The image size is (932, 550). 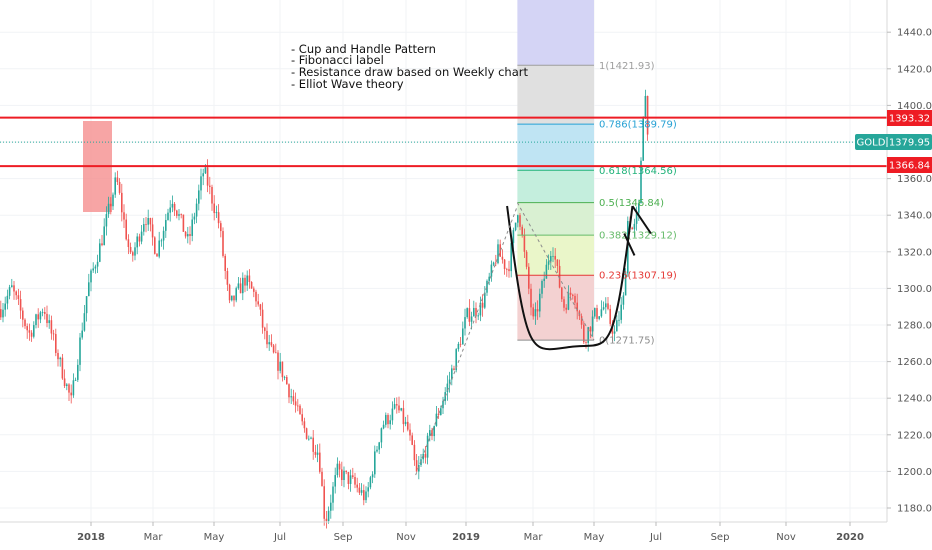 What do you see at coordinates (347, 84) in the screenshot?
I see `annotation-line-4: - Elliot Wave theory` at bounding box center [347, 84].